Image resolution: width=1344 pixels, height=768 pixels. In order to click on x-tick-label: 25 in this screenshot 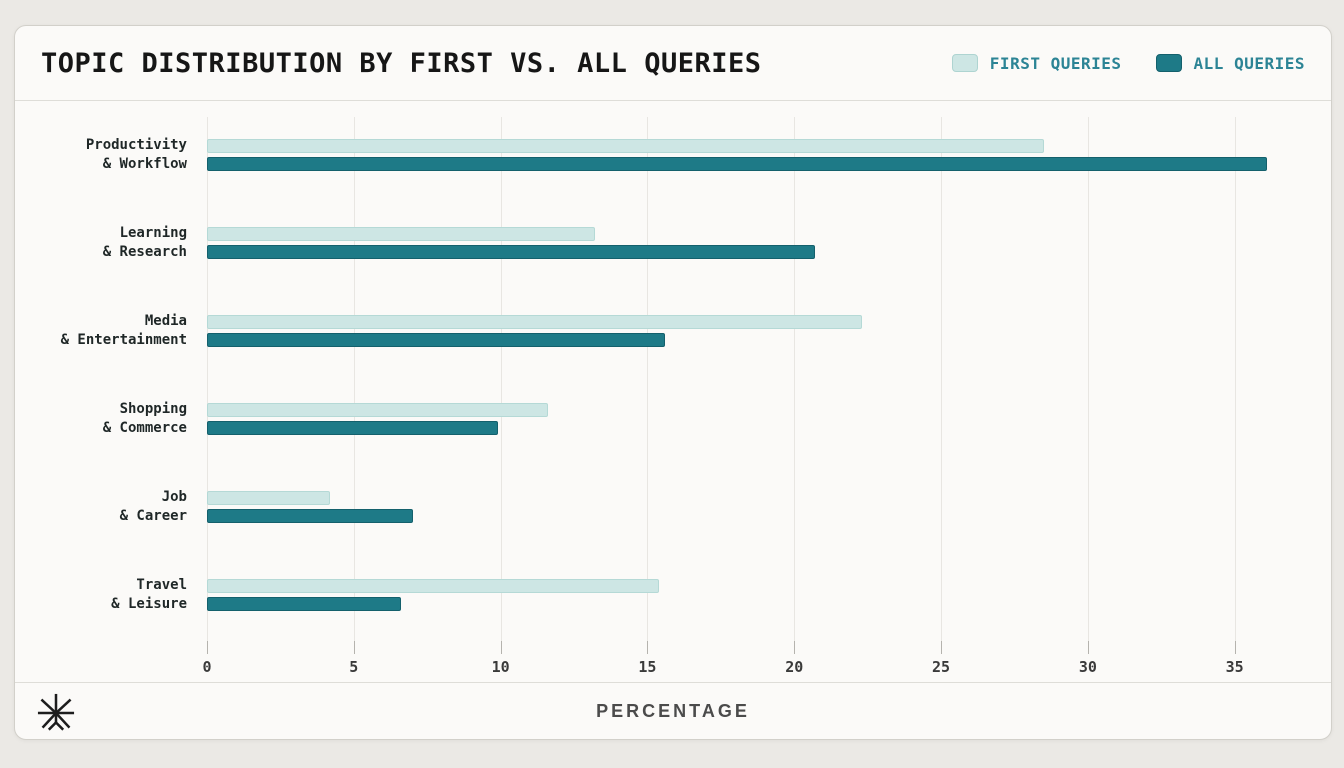, I will do `click(941, 667)`.